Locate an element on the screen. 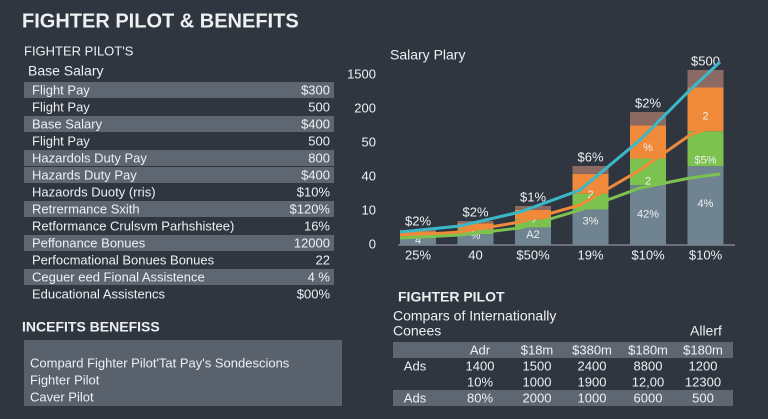 The width and height of the screenshot is (768, 419). trend-orange is located at coordinates (560, 180).